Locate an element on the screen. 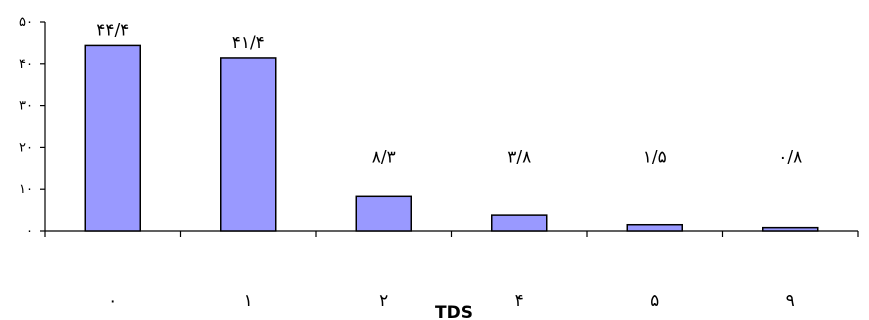  category-label: ۱ is located at coordinates (248, 301).